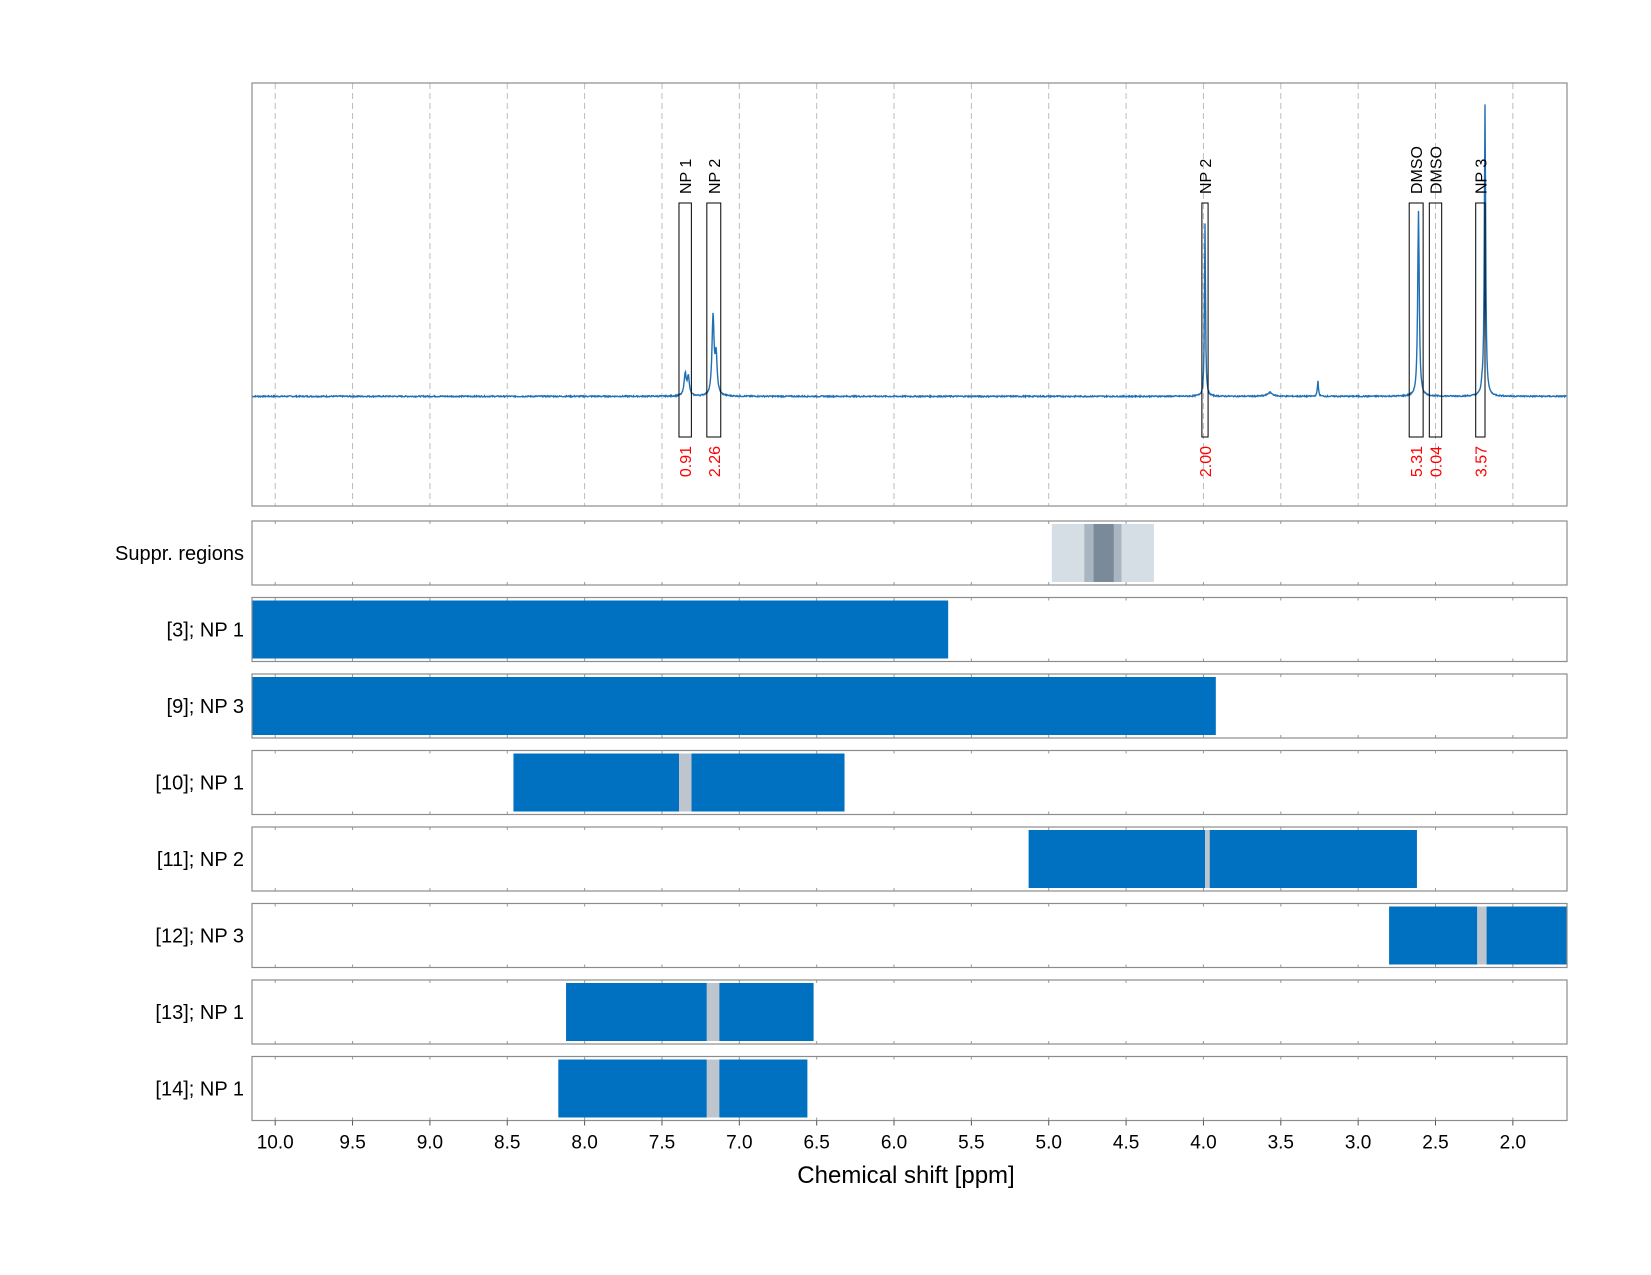 Image resolution: width=1651 pixels, height=1275 pixels. I want to click on track-label: [12]; NP 3, so click(199, 937).